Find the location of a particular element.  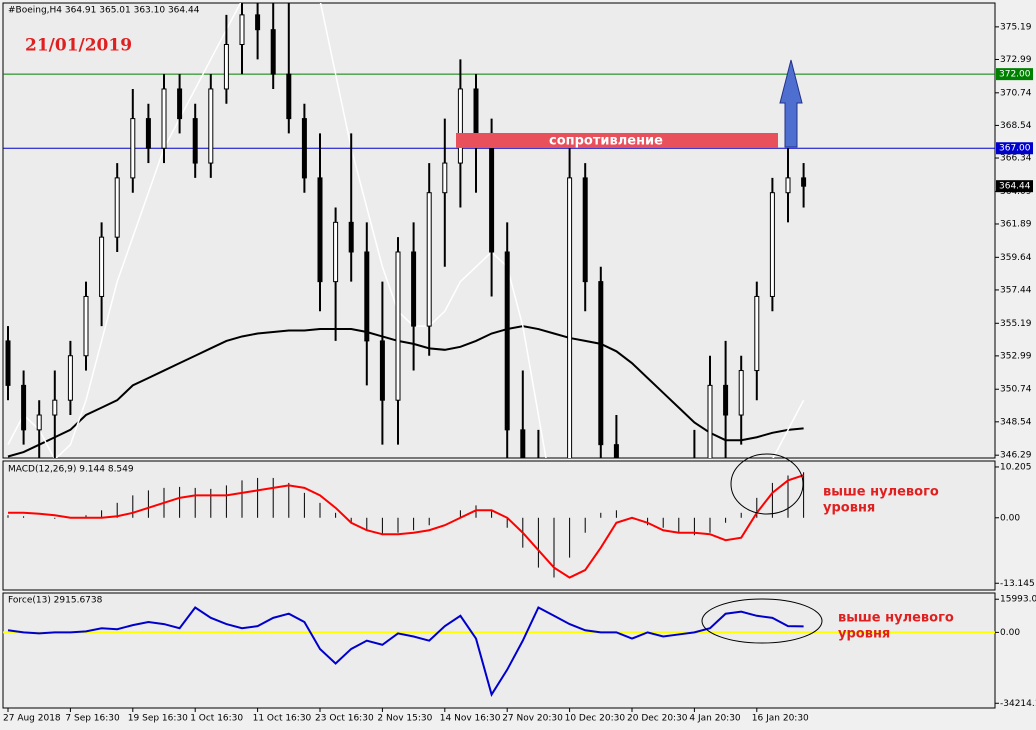

x-tick-label: 20 Dec 20:30 is located at coordinates (657, 719).